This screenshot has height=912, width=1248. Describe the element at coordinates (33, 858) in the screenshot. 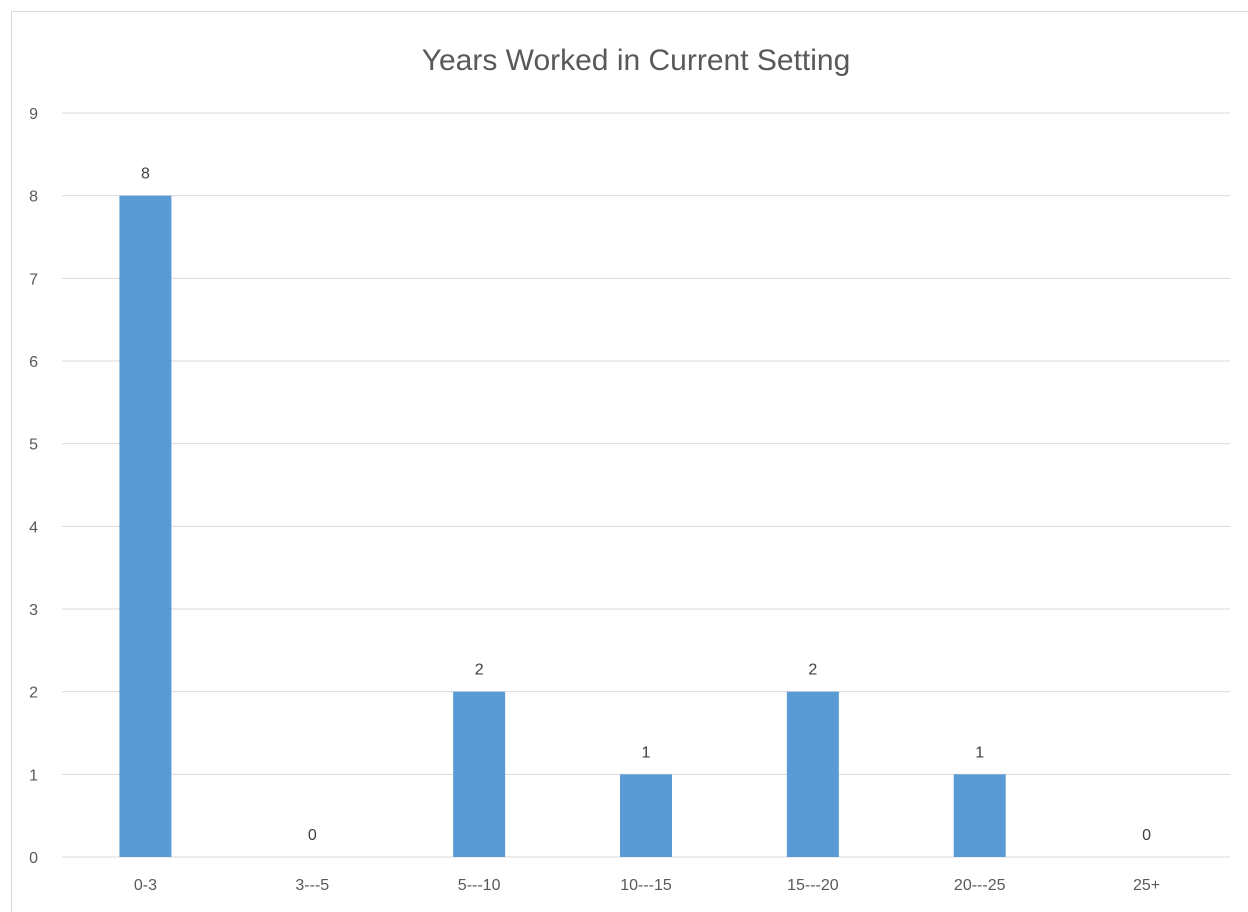

I see `y-tick-label: 0` at that location.